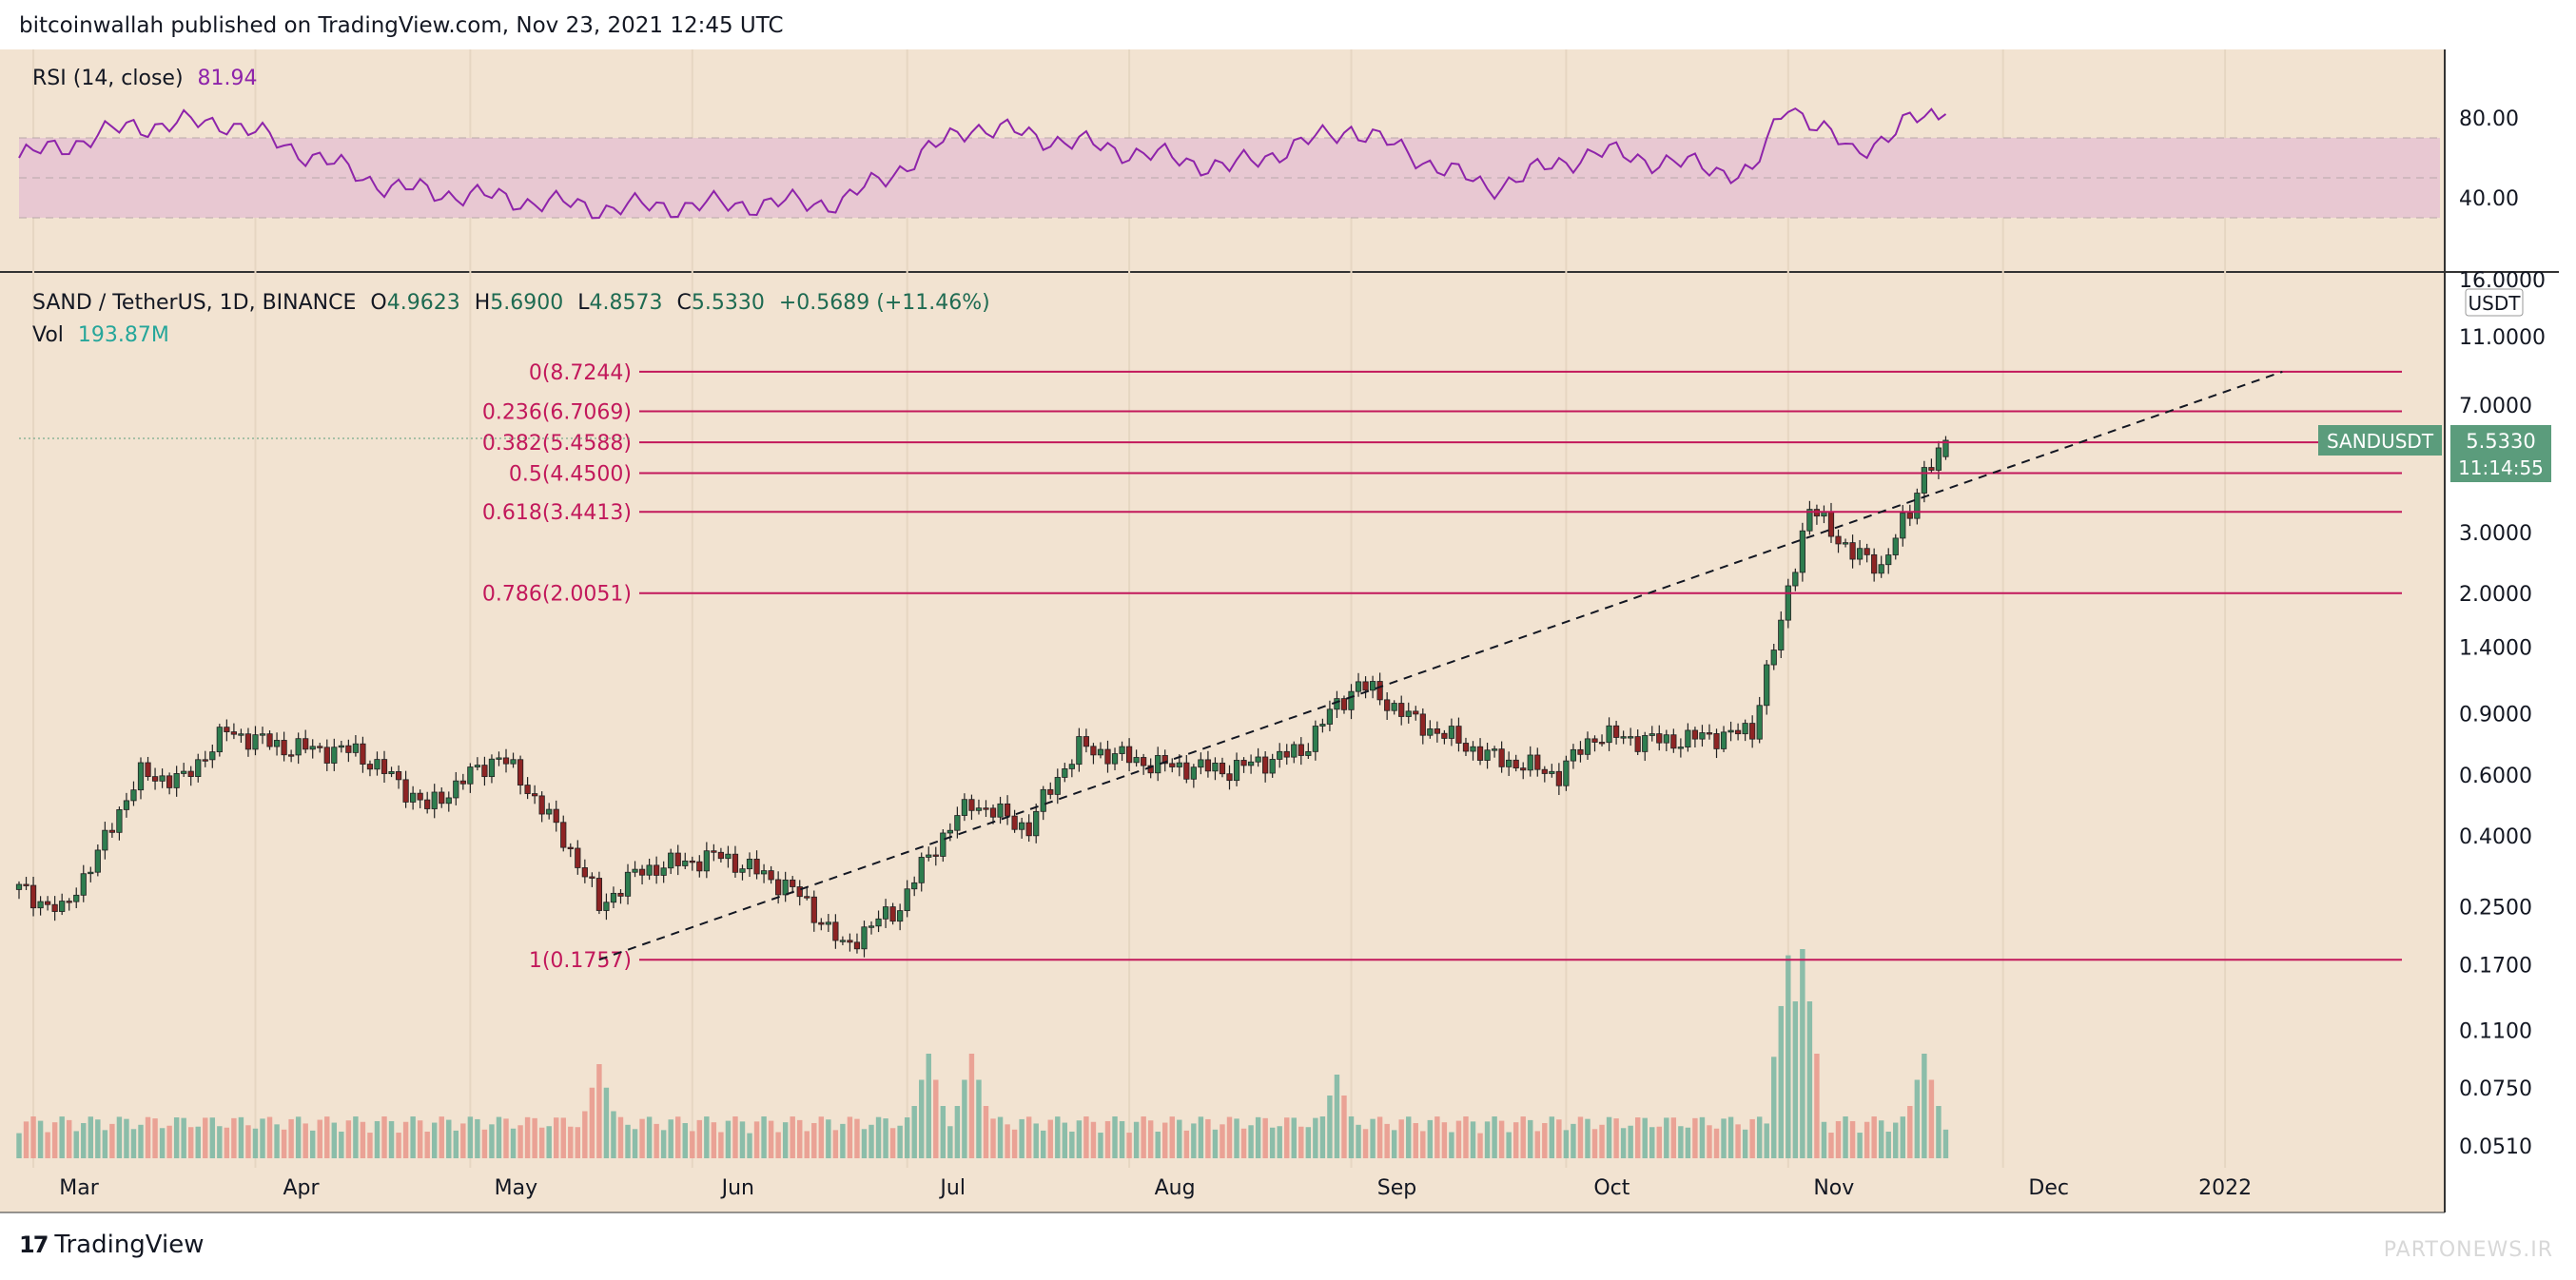 The height and width of the screenshot is (1280, 2576). What do you see at coordinates (34, 1245) in the screenshot?
I see `tradingview-logo-icon: 17` at bounding box center [34, 1245].